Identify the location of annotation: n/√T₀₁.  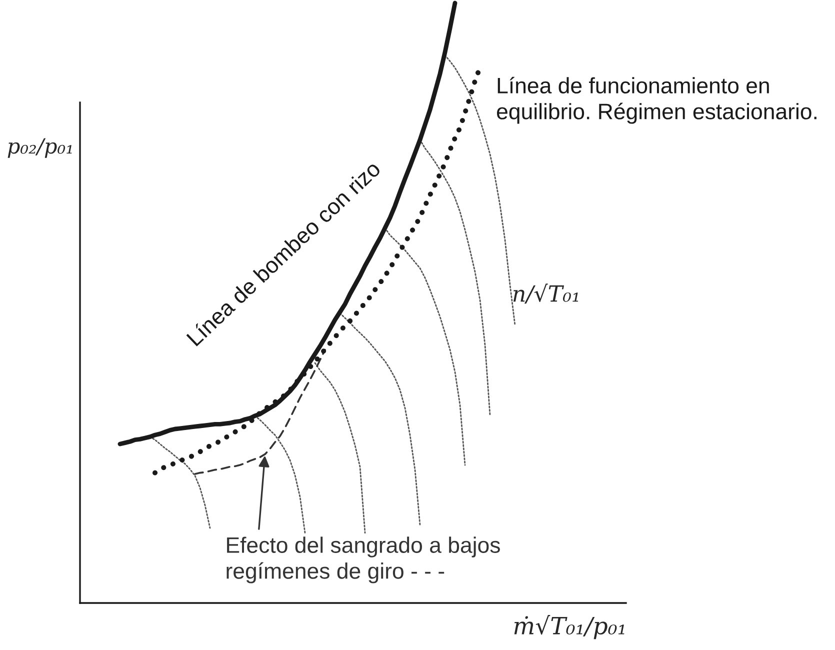
(545, 294).